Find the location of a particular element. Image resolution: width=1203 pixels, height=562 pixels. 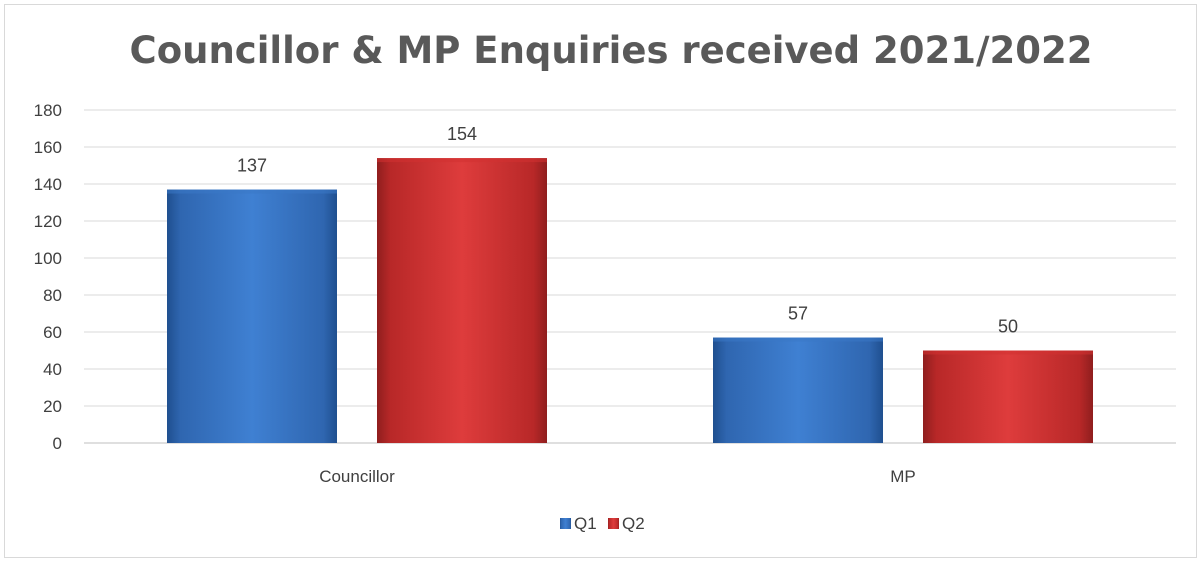

y-tick-label: 80 is located at coordinates (52, 295).